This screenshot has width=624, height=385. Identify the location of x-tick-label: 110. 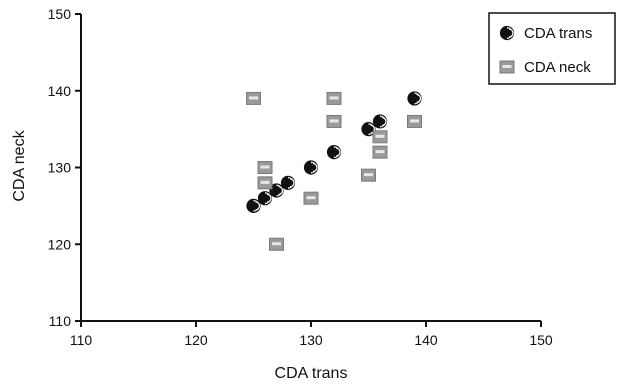
(81, 340).